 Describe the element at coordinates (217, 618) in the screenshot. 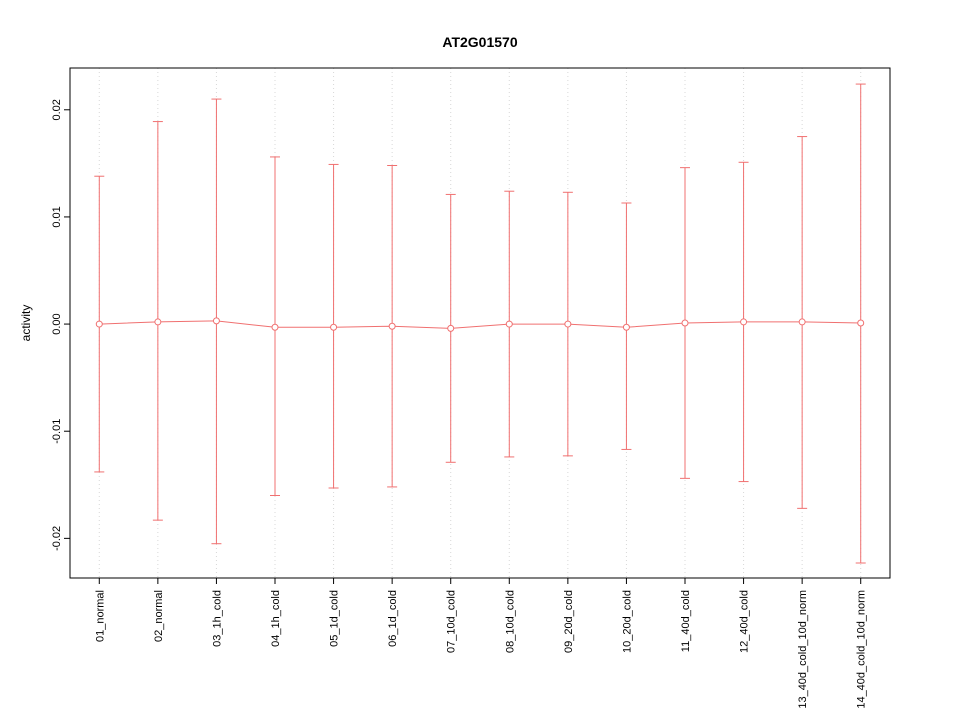

I see `x-tick-label: 03_1h_cold` at that location.